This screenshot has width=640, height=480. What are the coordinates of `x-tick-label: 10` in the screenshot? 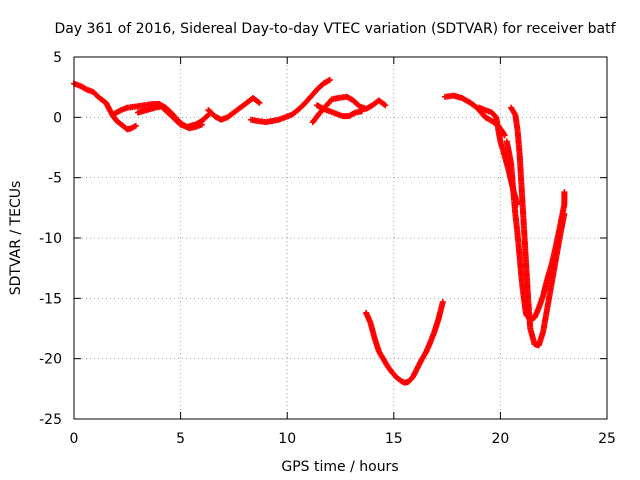 It's located at (287, 439).